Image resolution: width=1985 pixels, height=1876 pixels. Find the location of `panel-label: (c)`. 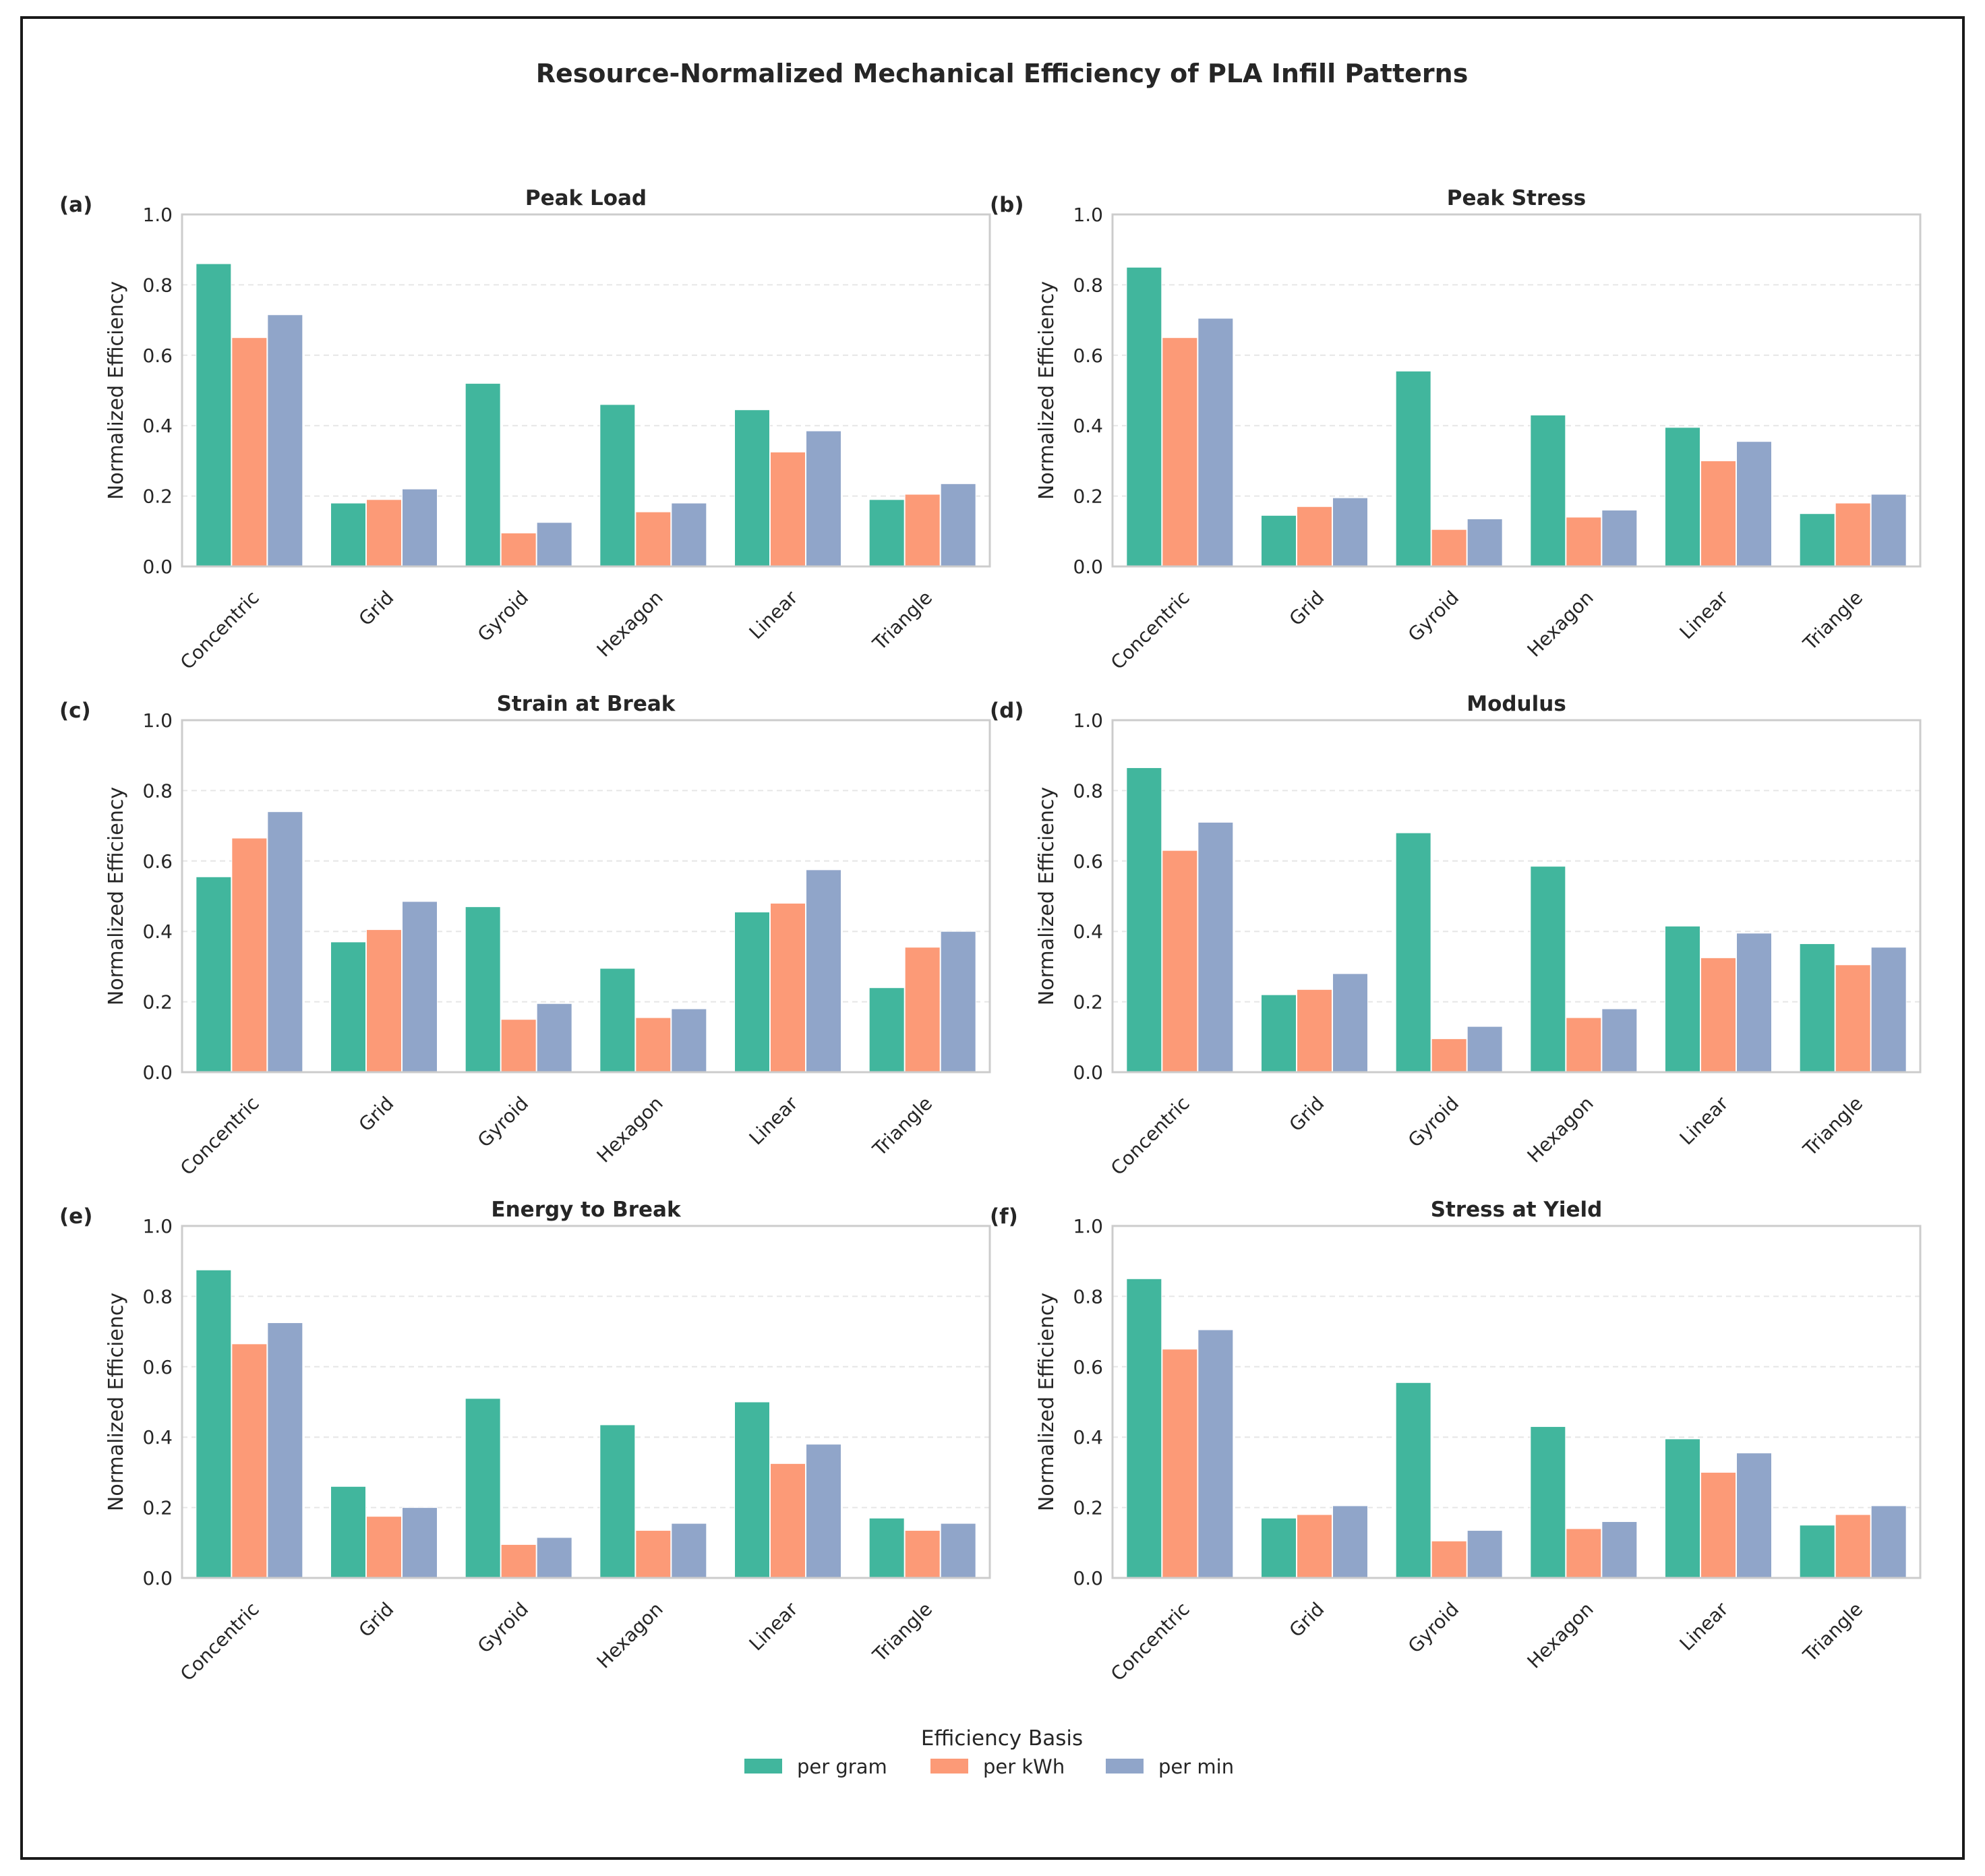

panel-label: (c) is located at coordinates (75, 711).